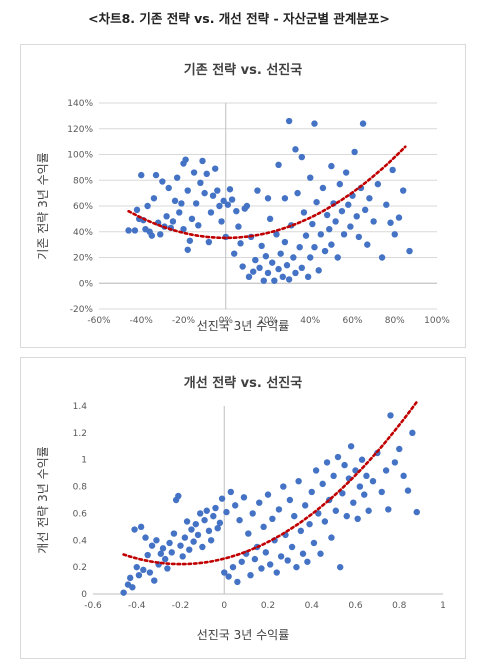  I want to click on chart-1-ylabel: 기존 전략 3년 수익률, so click(43, 205).